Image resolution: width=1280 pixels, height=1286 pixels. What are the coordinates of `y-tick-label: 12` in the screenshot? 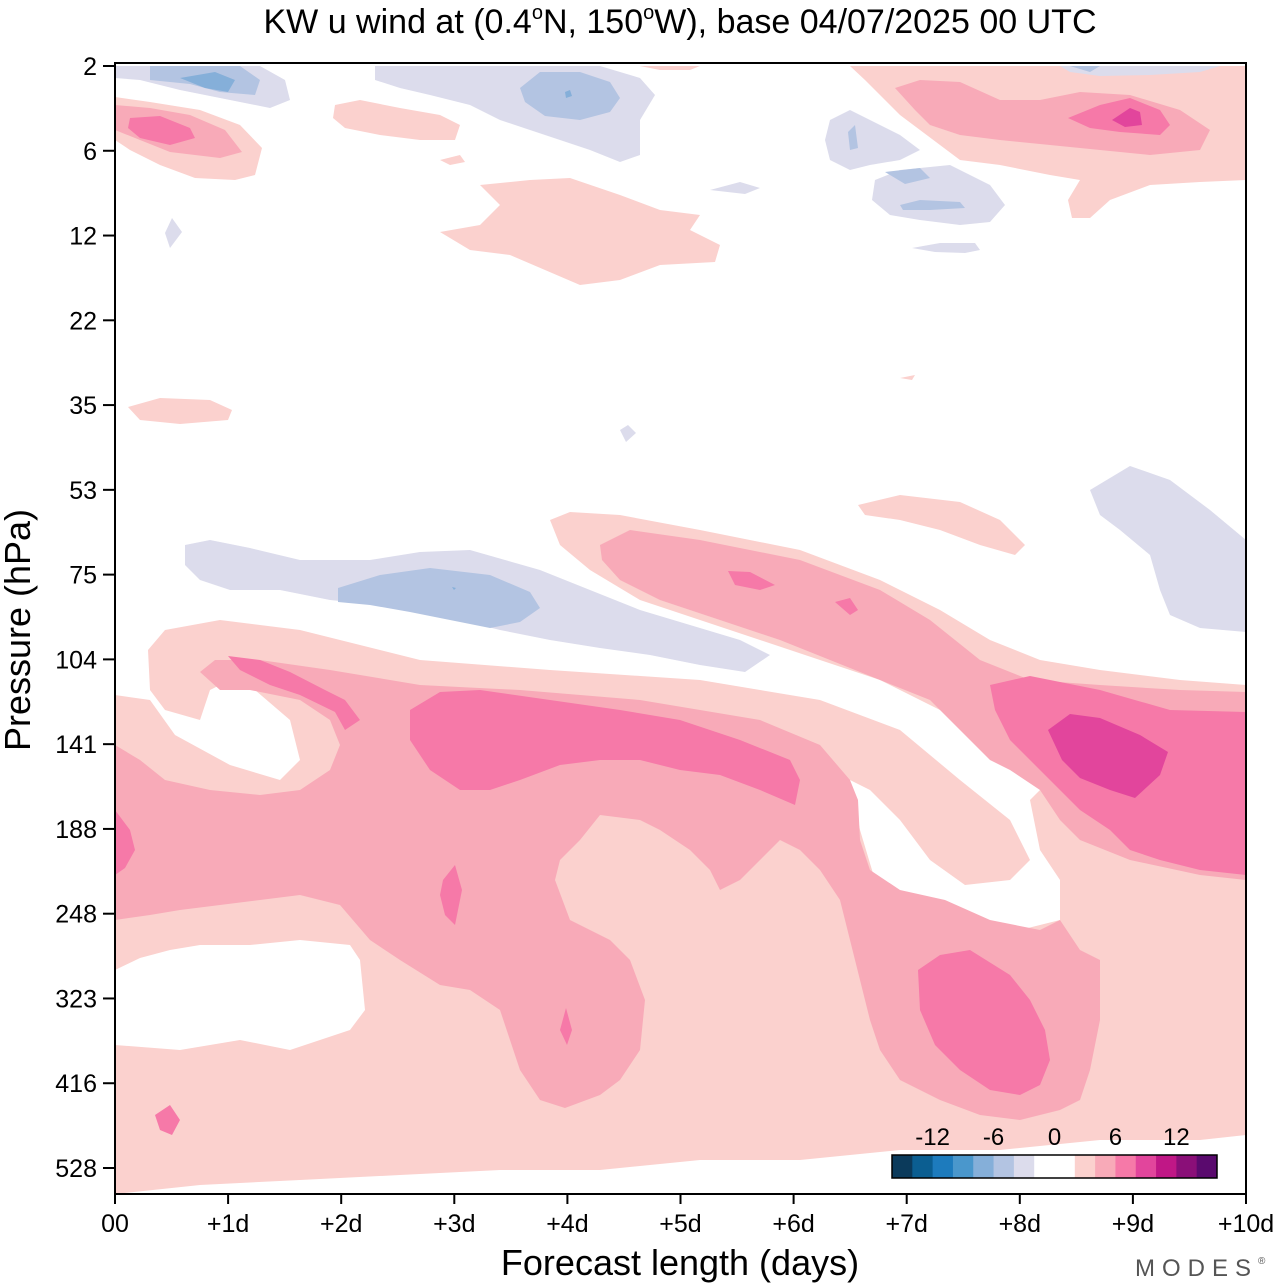 It's located at (83, 237).